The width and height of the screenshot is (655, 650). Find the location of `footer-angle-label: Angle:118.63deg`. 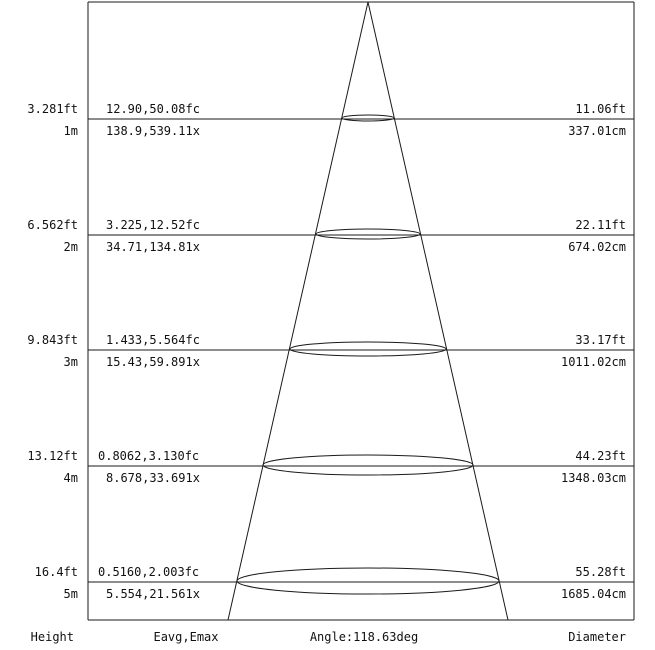

footer-angle-label: Angle:118.63deg is located at coordinates (364, 637).